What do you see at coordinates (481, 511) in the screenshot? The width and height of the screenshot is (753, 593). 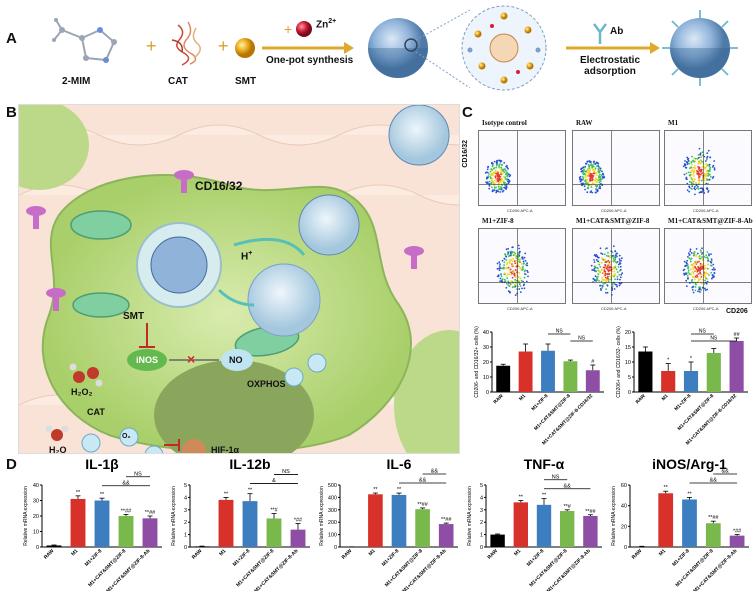 I see `y-tick-label: 3` at bounding box center [481, 511].